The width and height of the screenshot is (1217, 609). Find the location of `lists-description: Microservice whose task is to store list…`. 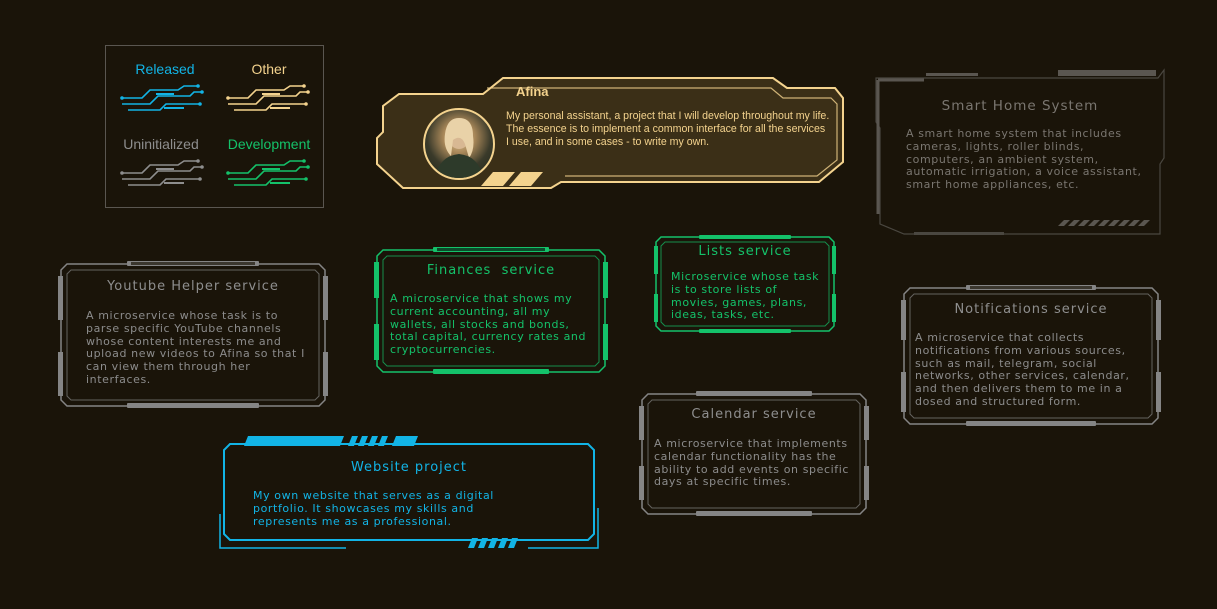

lists-description: Microservice whose task is to store list… is located at coordinates (745, 296).